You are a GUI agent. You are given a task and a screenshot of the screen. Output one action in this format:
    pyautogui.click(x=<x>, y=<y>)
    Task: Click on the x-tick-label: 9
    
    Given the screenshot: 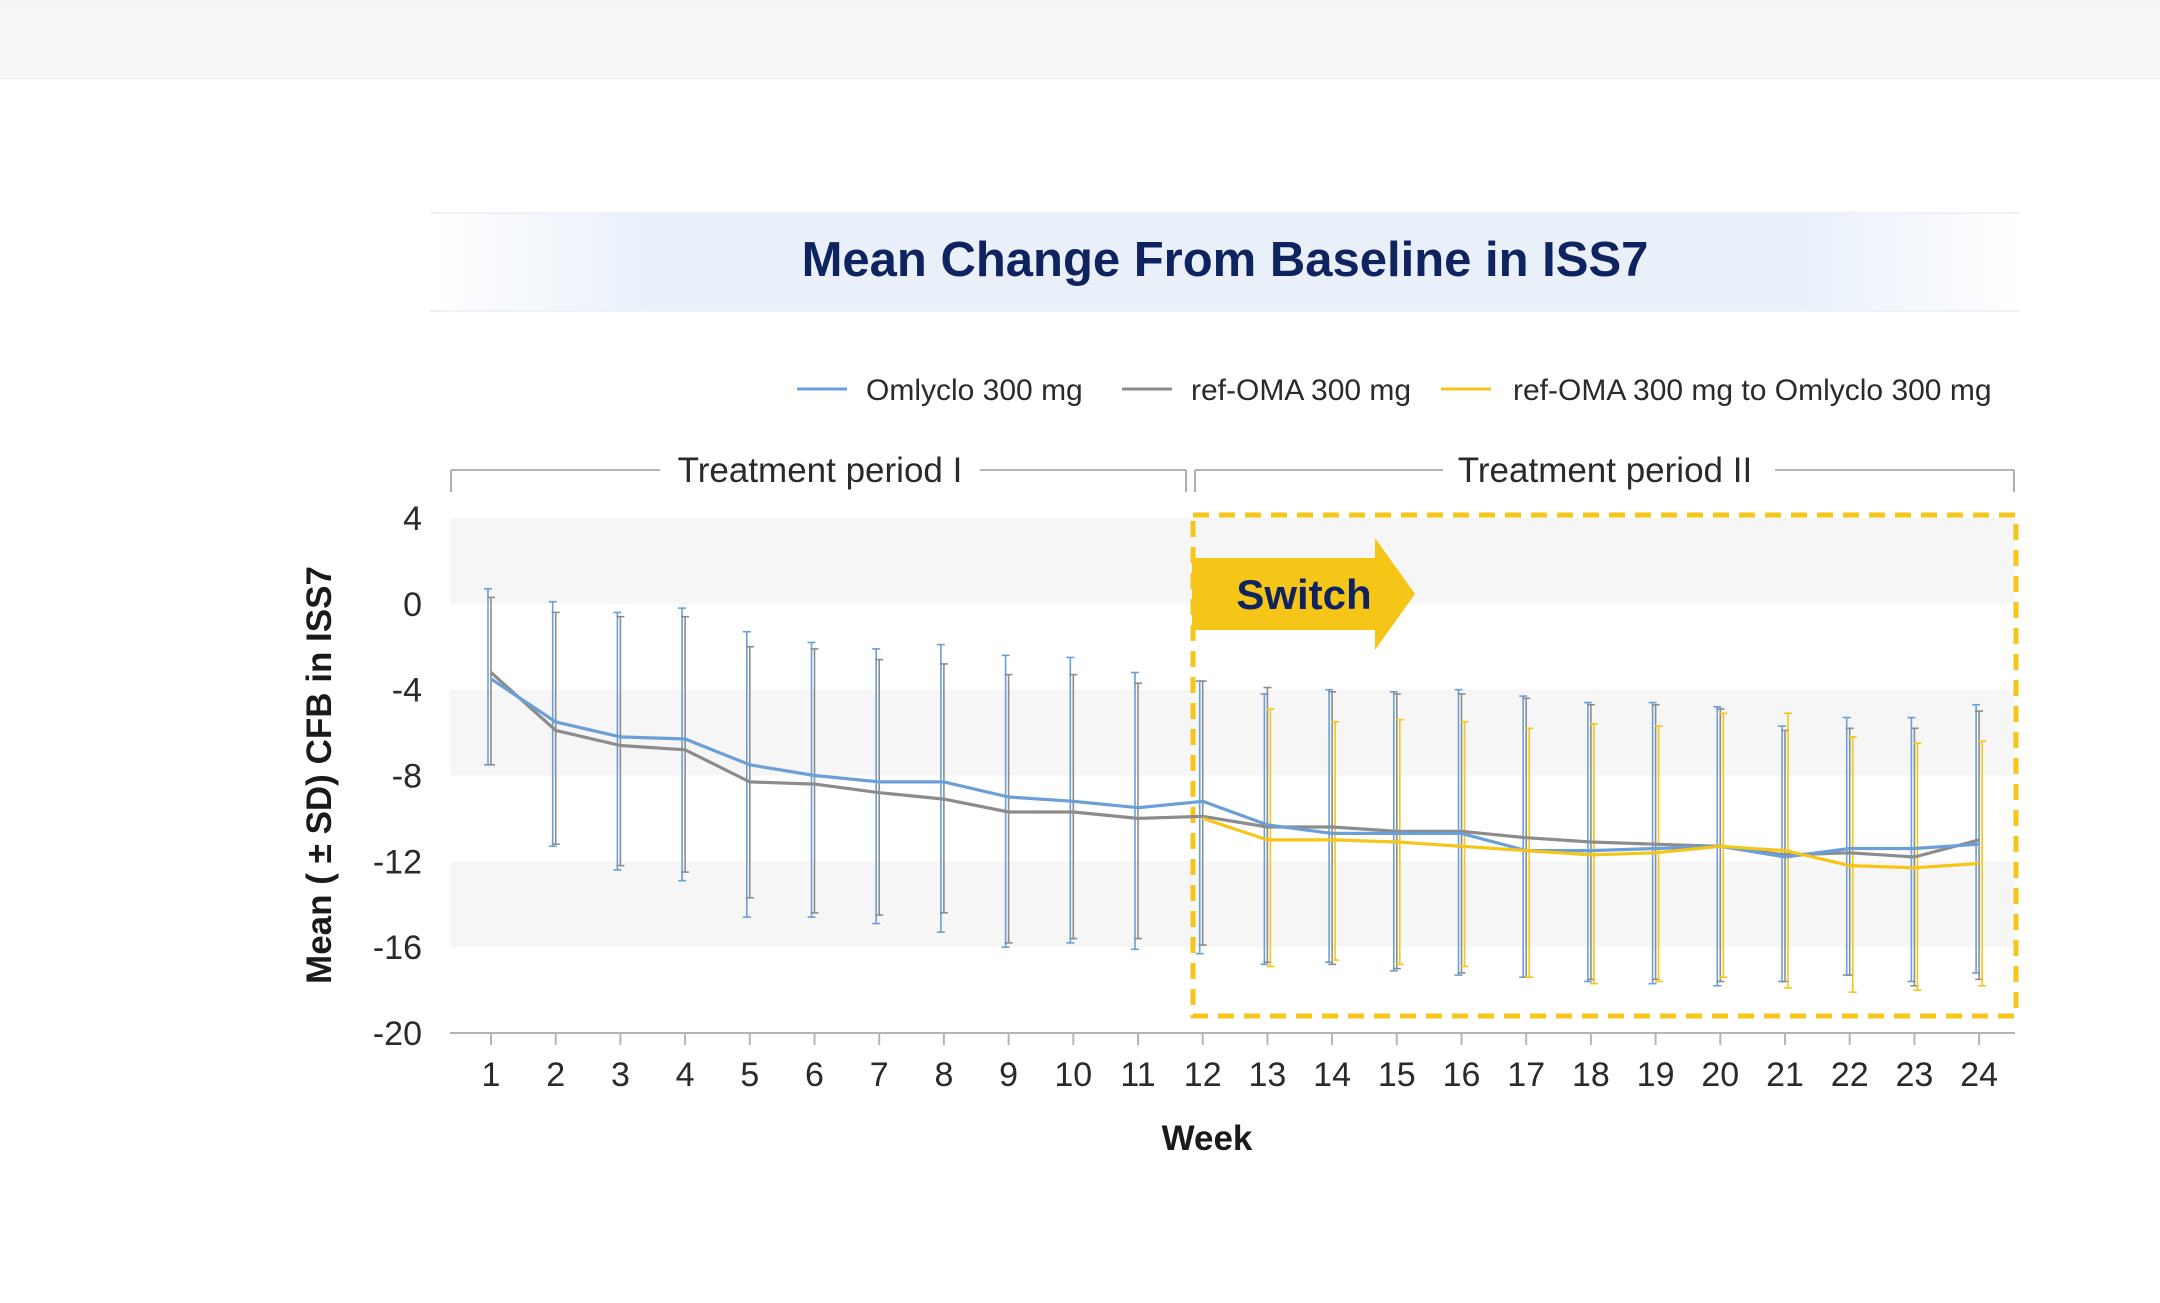 What is the action you would take?
    pyautogui.click(x=1008, y=1075)
    